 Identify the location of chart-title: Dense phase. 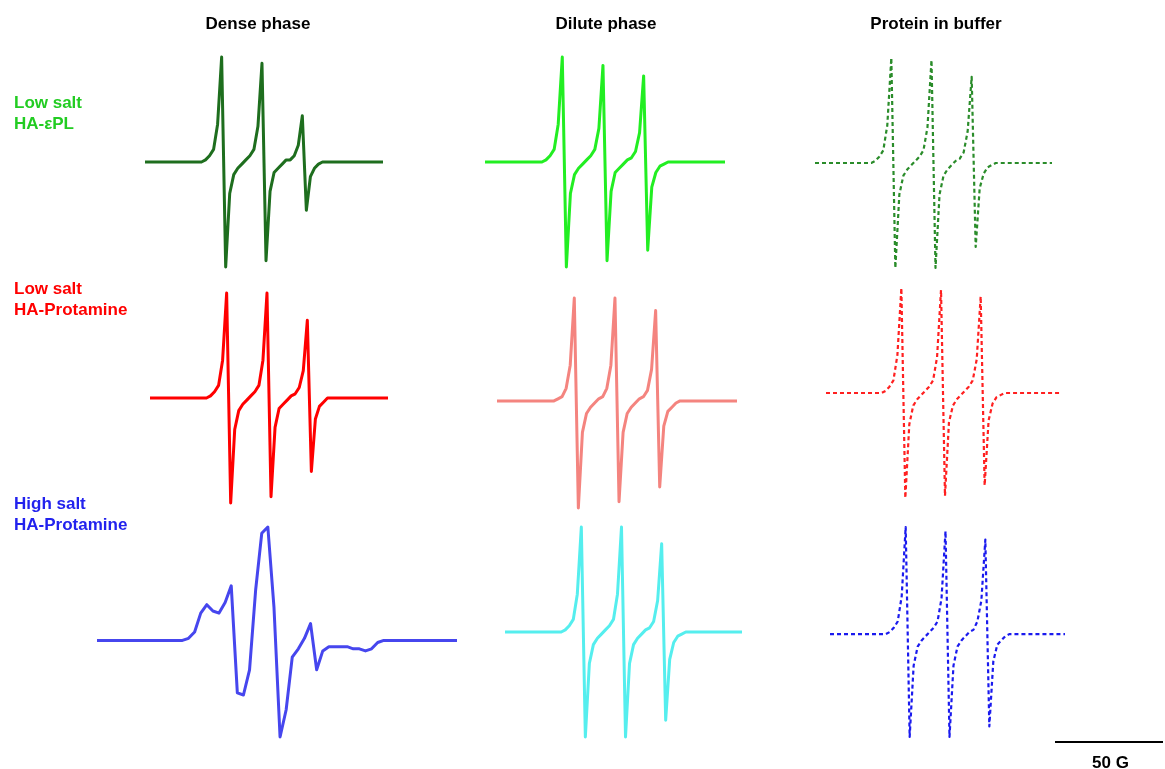
(258, 24).